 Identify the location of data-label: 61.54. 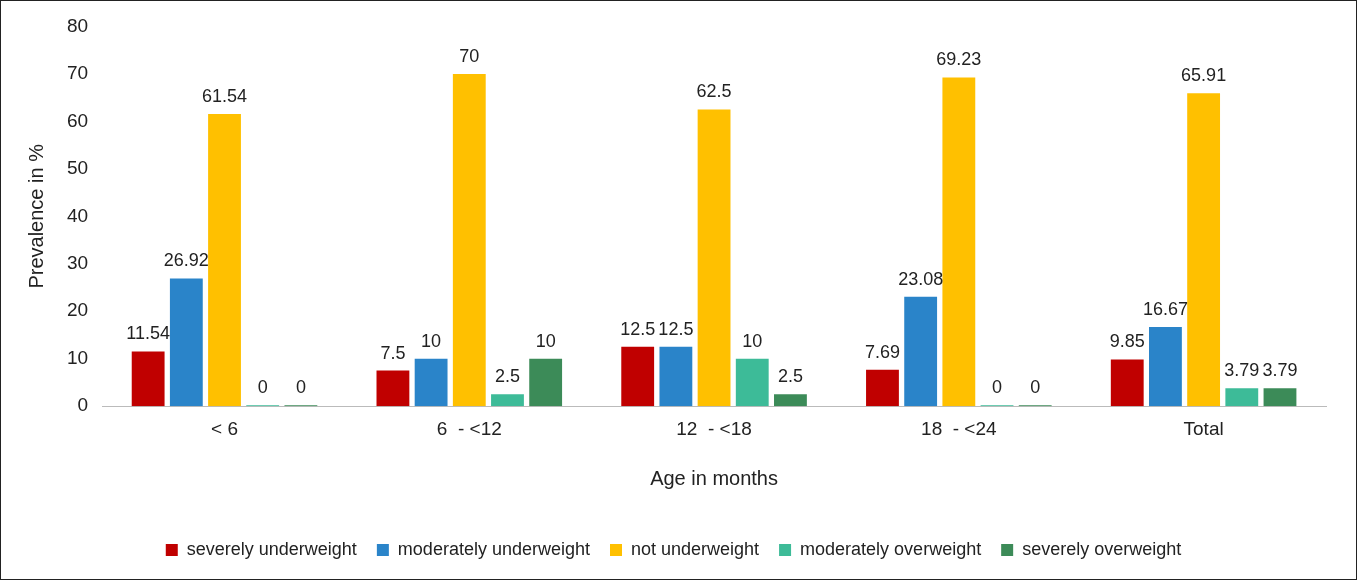
(225, 96).